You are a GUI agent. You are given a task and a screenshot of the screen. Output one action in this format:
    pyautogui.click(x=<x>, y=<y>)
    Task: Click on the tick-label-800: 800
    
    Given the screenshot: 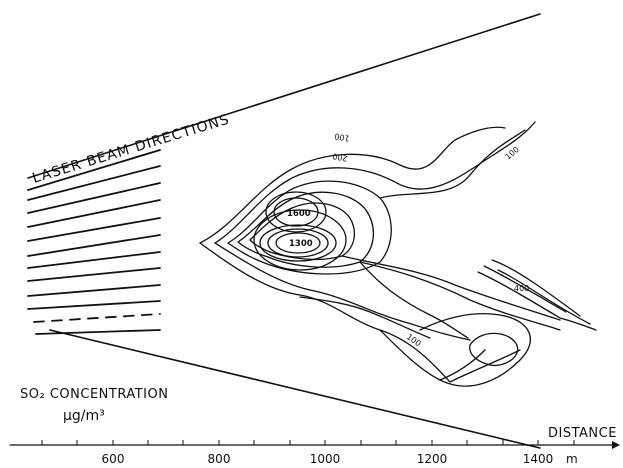 What is the action you would take?
    pyautogui.click(x=219, y=459)
    